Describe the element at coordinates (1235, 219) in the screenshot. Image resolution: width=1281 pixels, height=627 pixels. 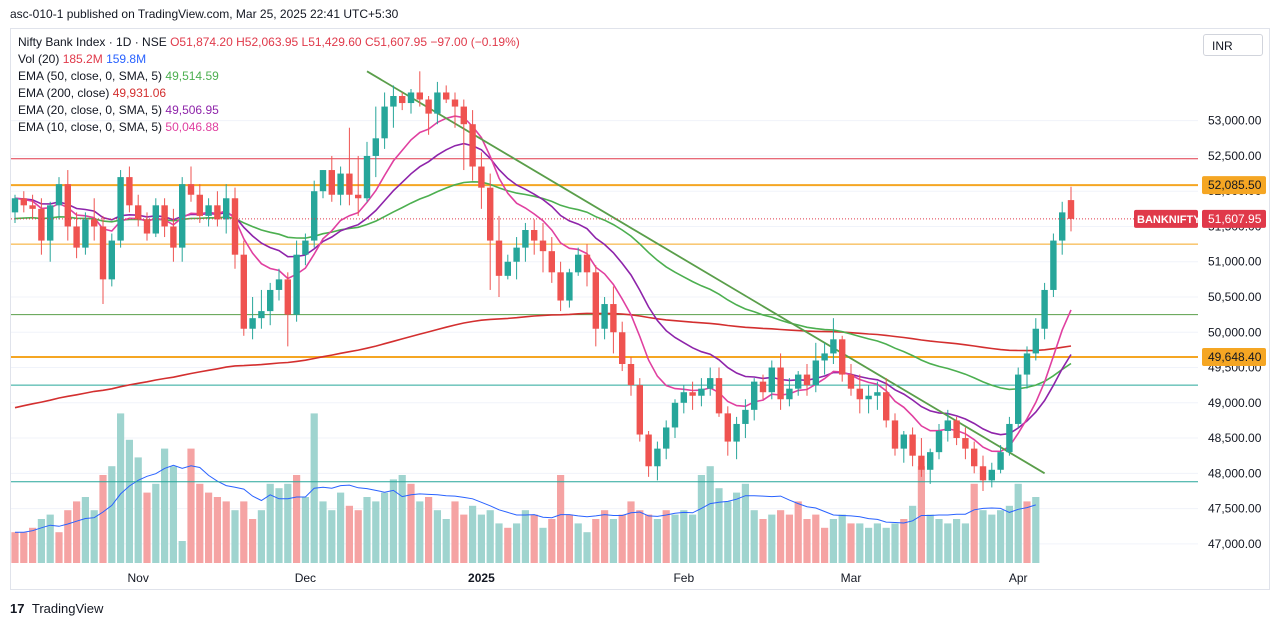
I see `last-price-label: 51,607.95` at that location.